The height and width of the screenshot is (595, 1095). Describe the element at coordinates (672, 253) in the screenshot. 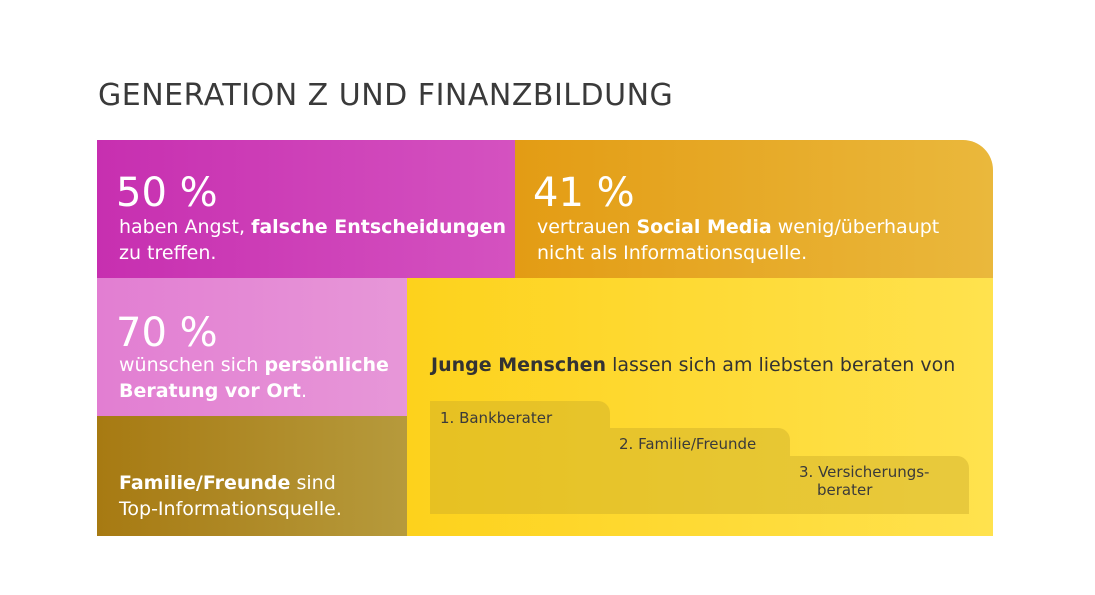

I see `social-text-post2: nicht als Informationsquelle.` at that location.